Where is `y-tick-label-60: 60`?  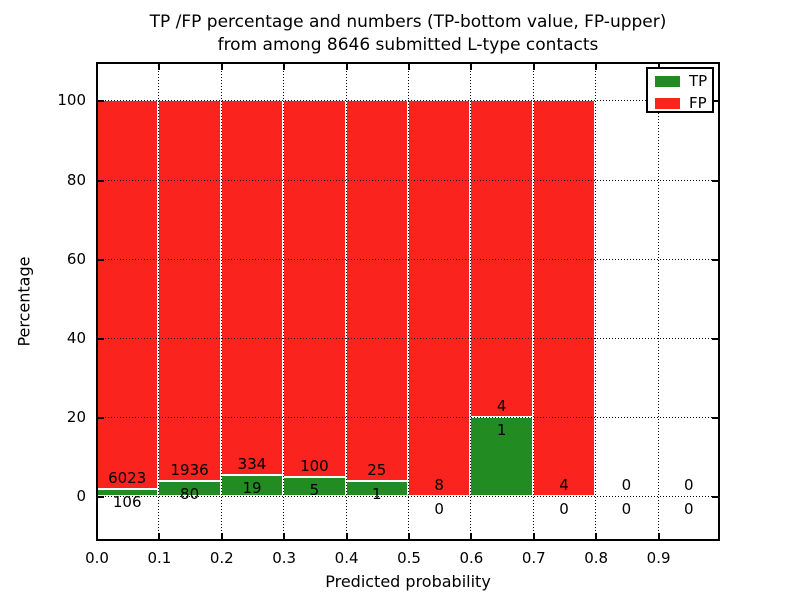 y-tick-label-60: 60 is located at coordinates (76, 258).